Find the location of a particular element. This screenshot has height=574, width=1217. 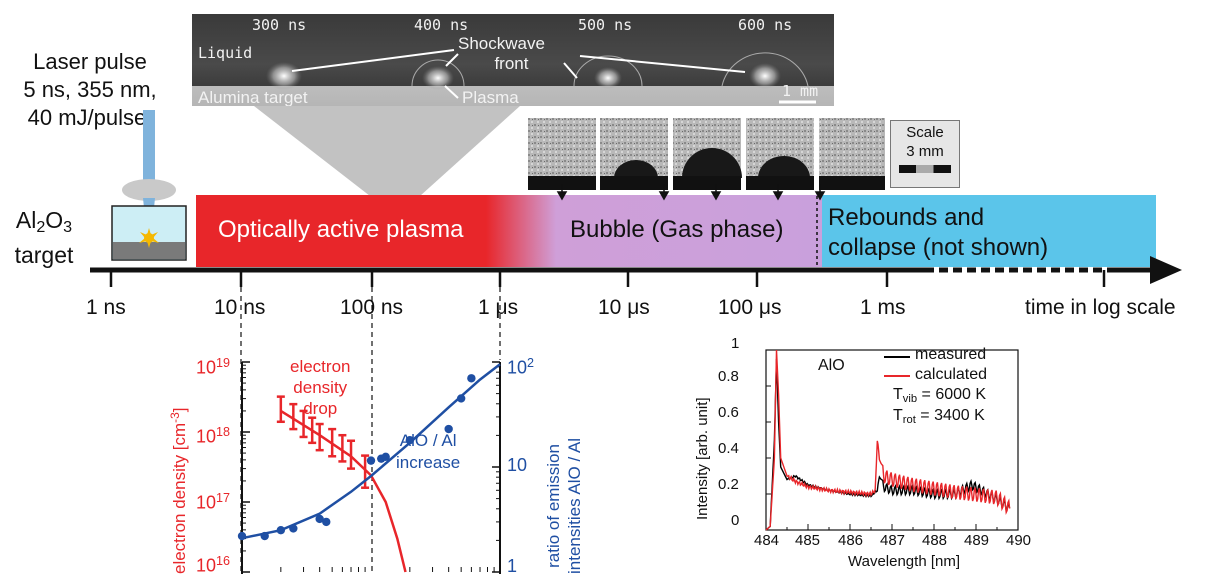

trot-sub: rot is located at coordinates (909, 419).